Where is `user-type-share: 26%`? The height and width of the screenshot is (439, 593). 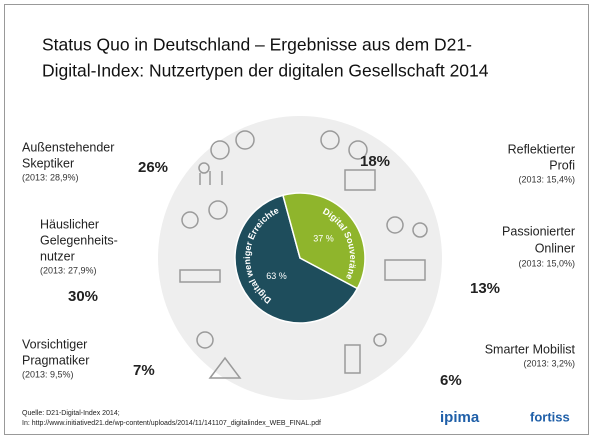 user-type-share: 26% is located at coordinates (153, 167).